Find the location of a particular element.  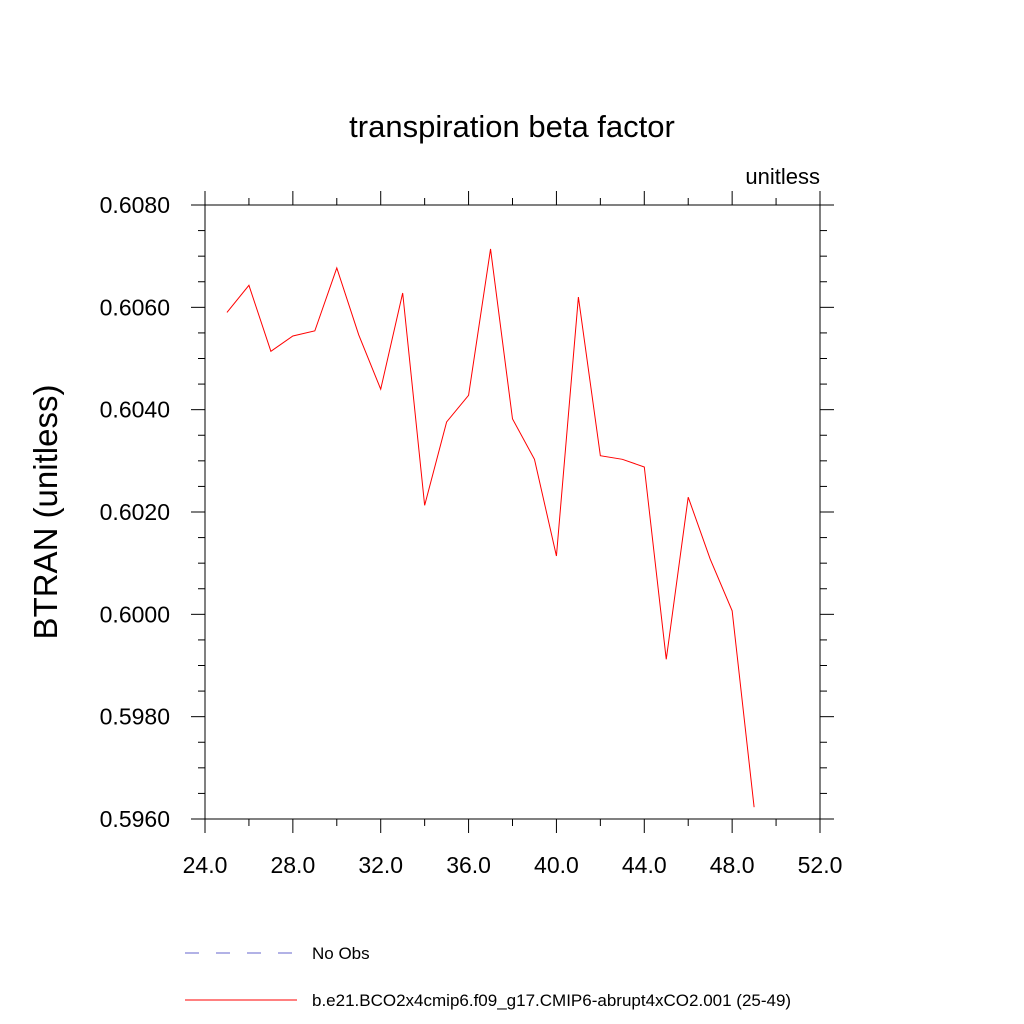

y-axis-label: BTRAN (unitless) is located at coordinates (45, 512).